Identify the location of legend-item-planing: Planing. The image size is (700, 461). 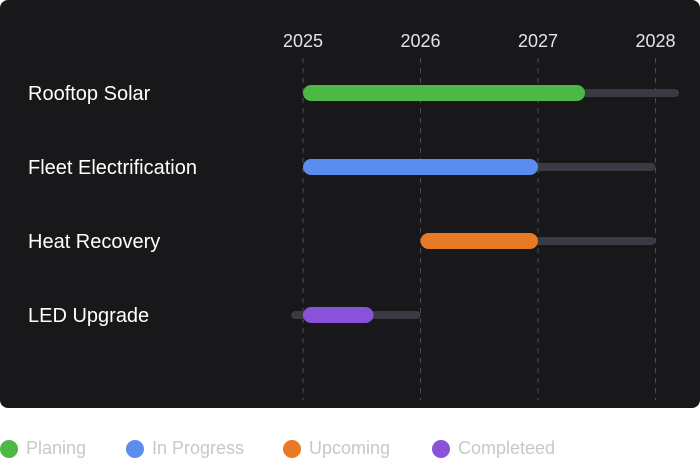
(43, 448).